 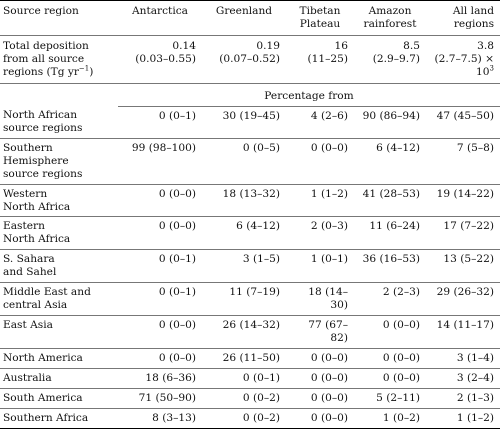 I want to click on cell-amazon-rainforest: 5 (2–11), so click(x=390, y=398).